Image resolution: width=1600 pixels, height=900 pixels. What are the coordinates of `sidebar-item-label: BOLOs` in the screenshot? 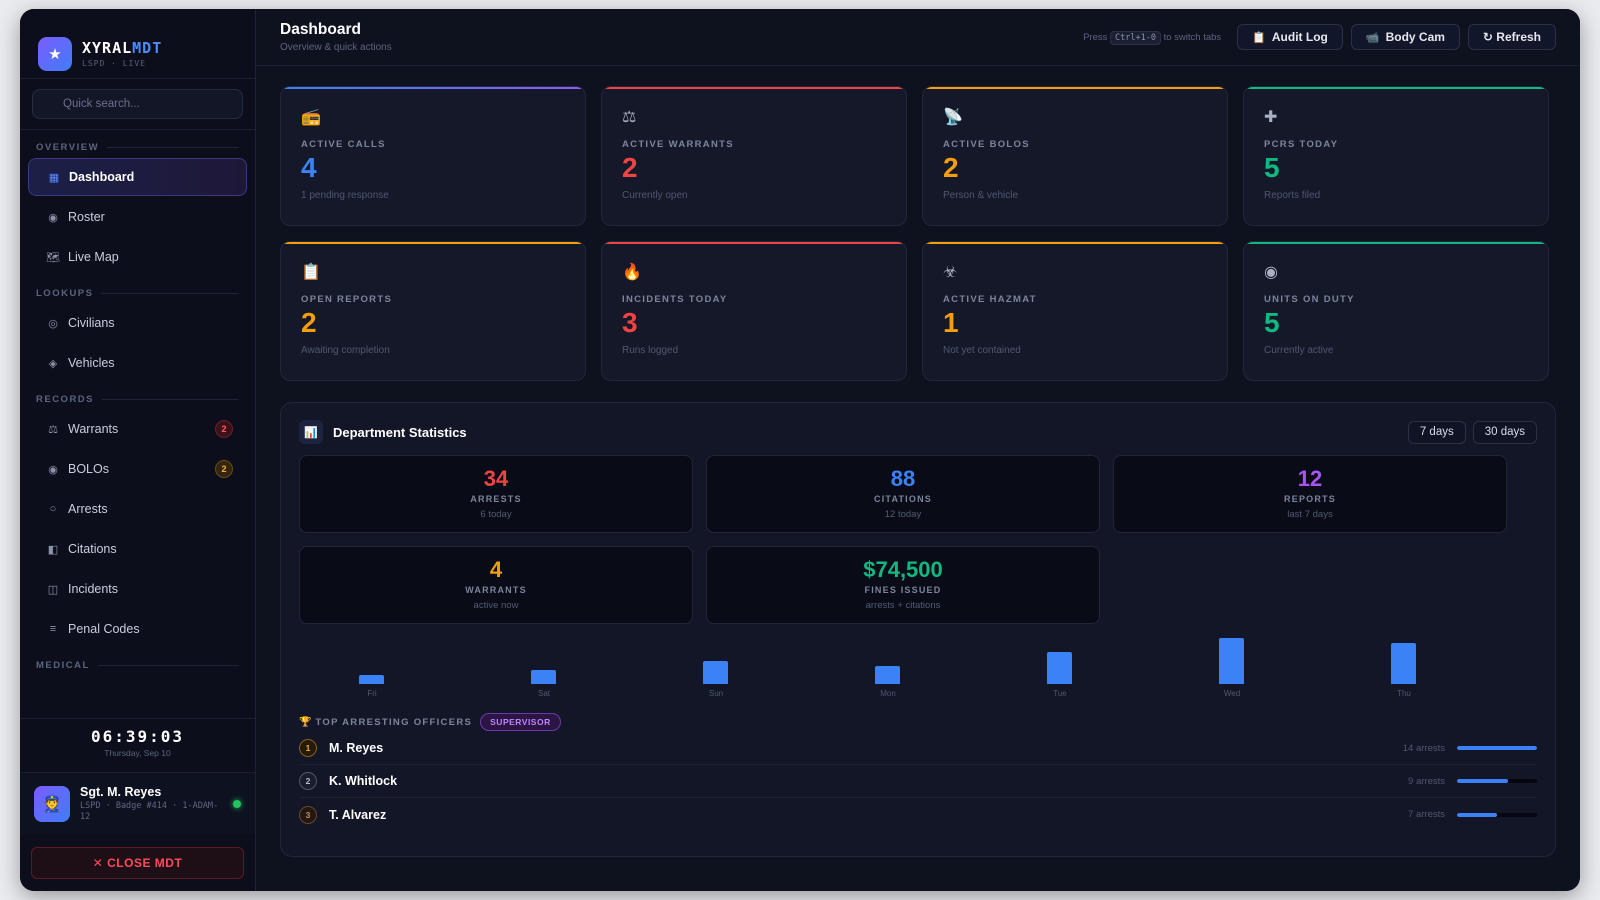 It's located at (88, 469).